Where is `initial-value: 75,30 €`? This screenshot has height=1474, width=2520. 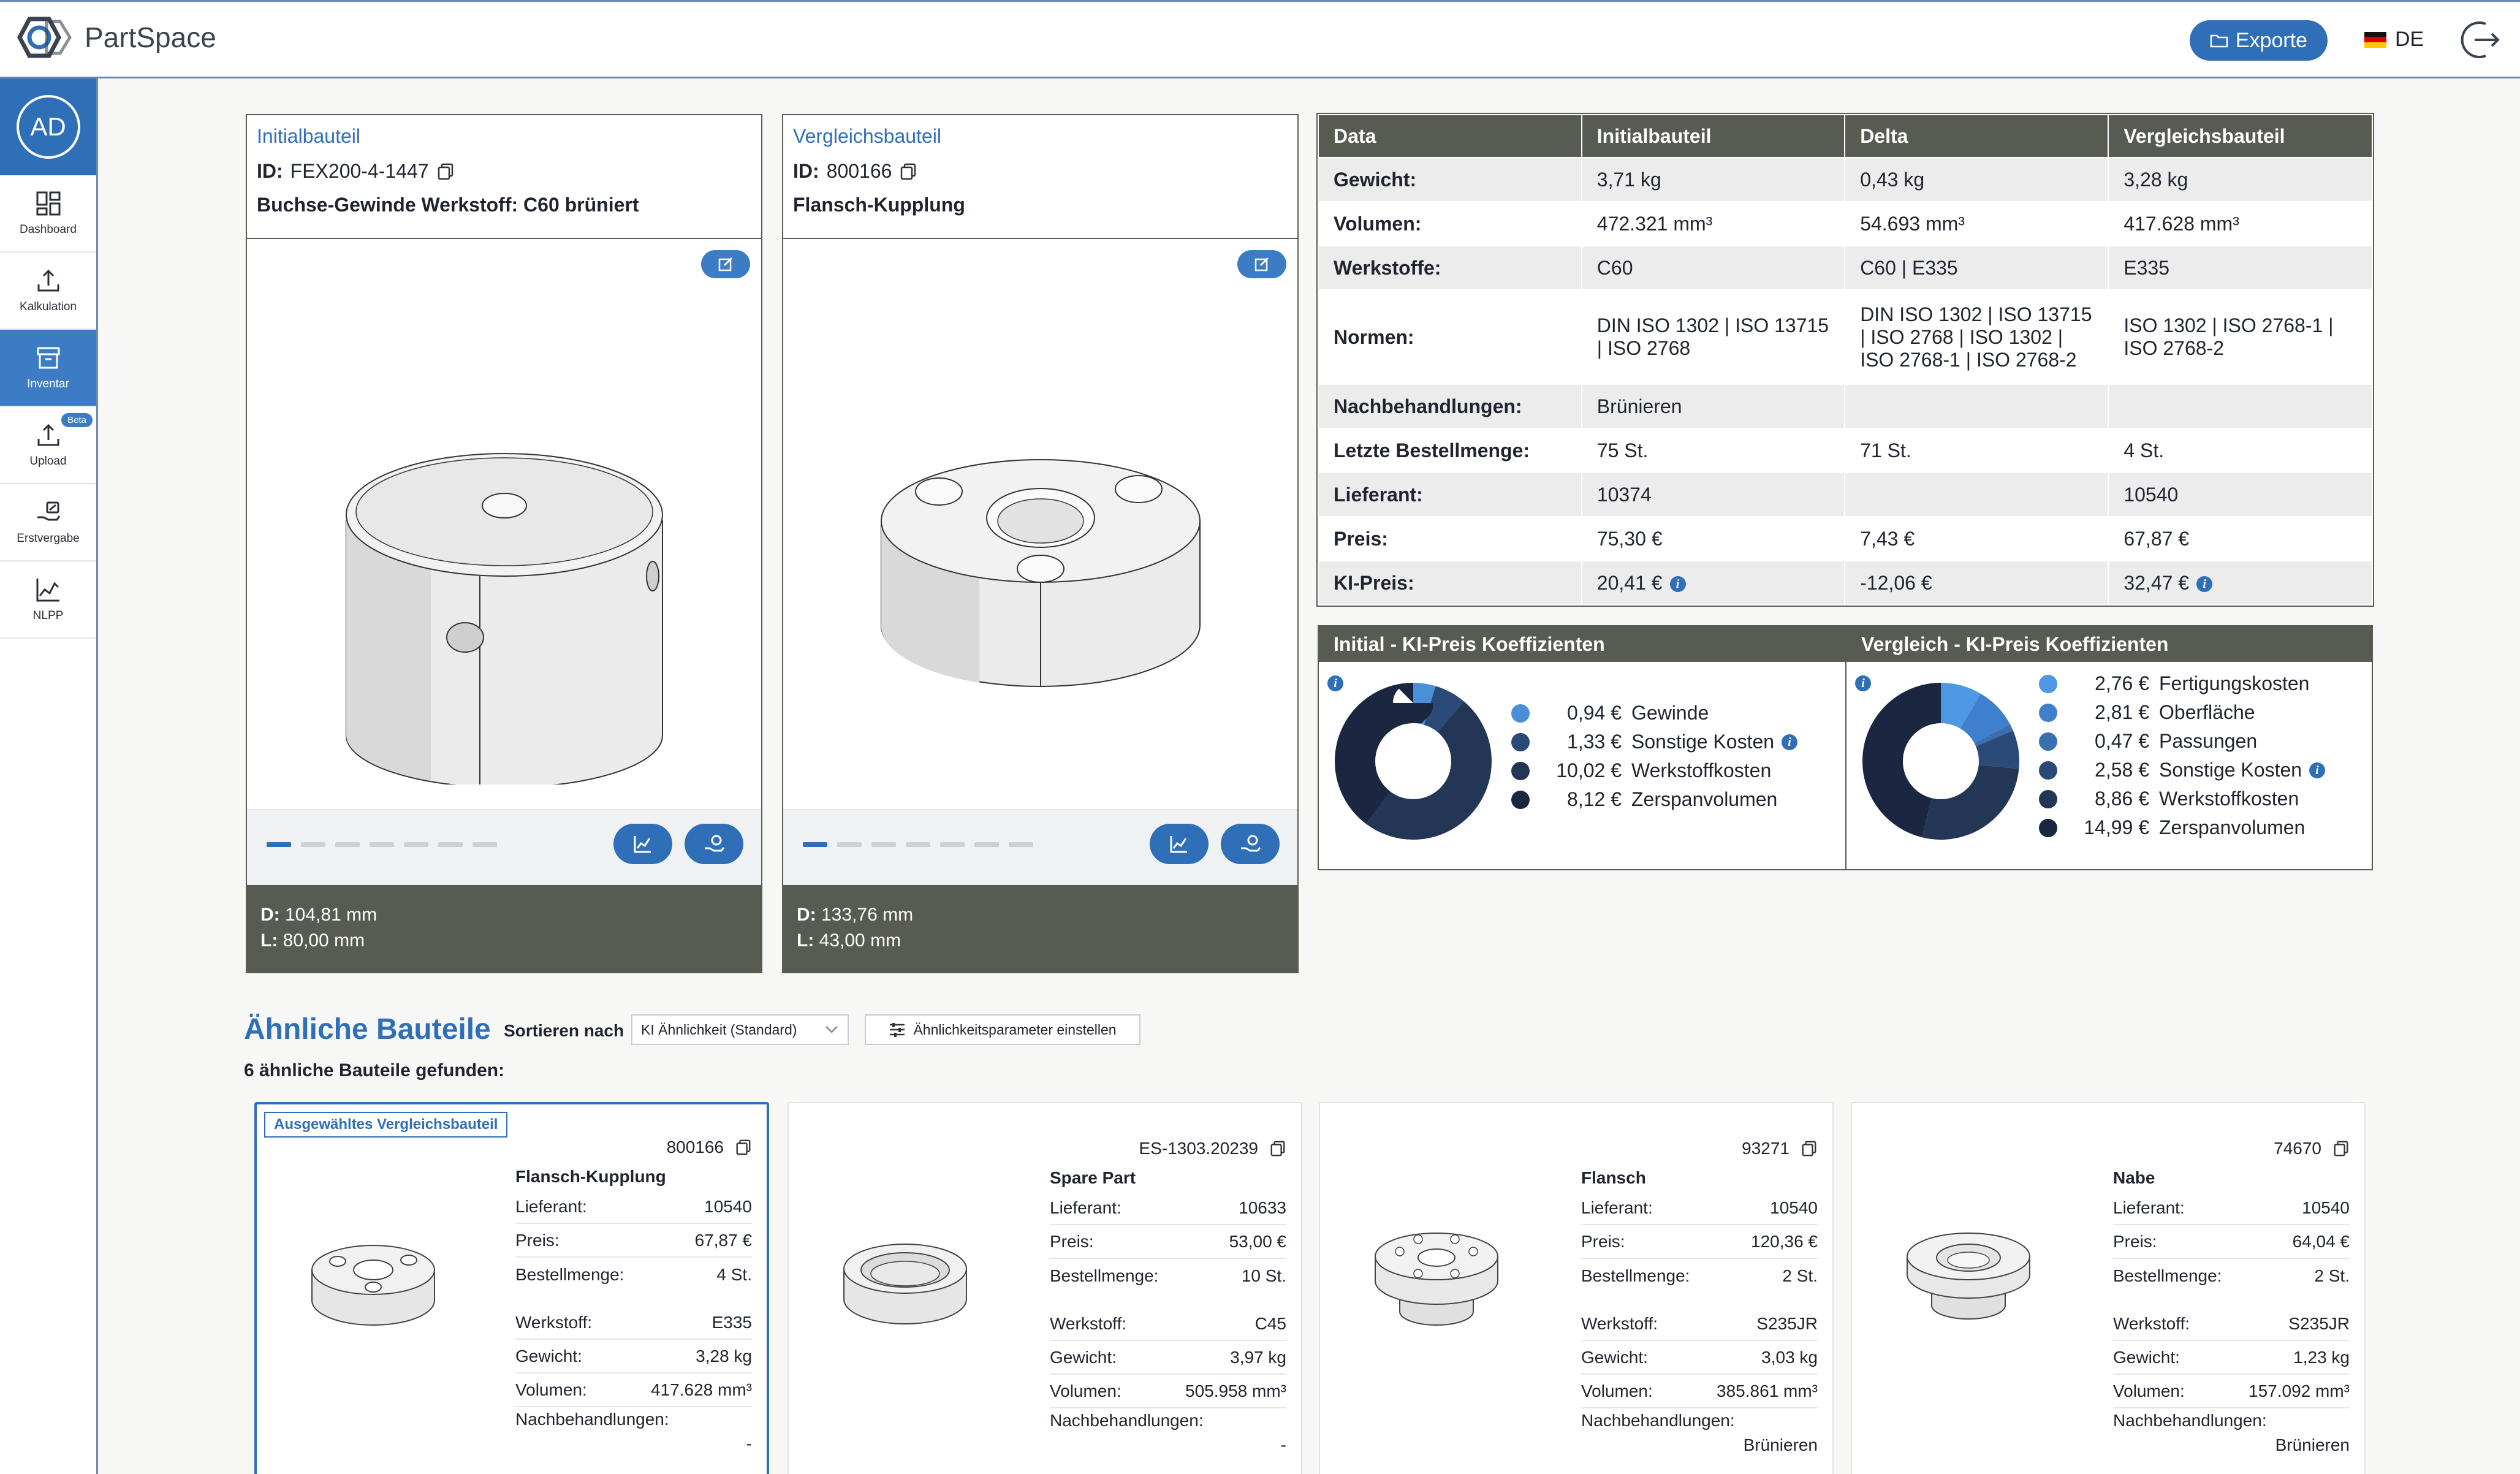 initial-value: 75,30 € is located at coordinates (1714, 538).